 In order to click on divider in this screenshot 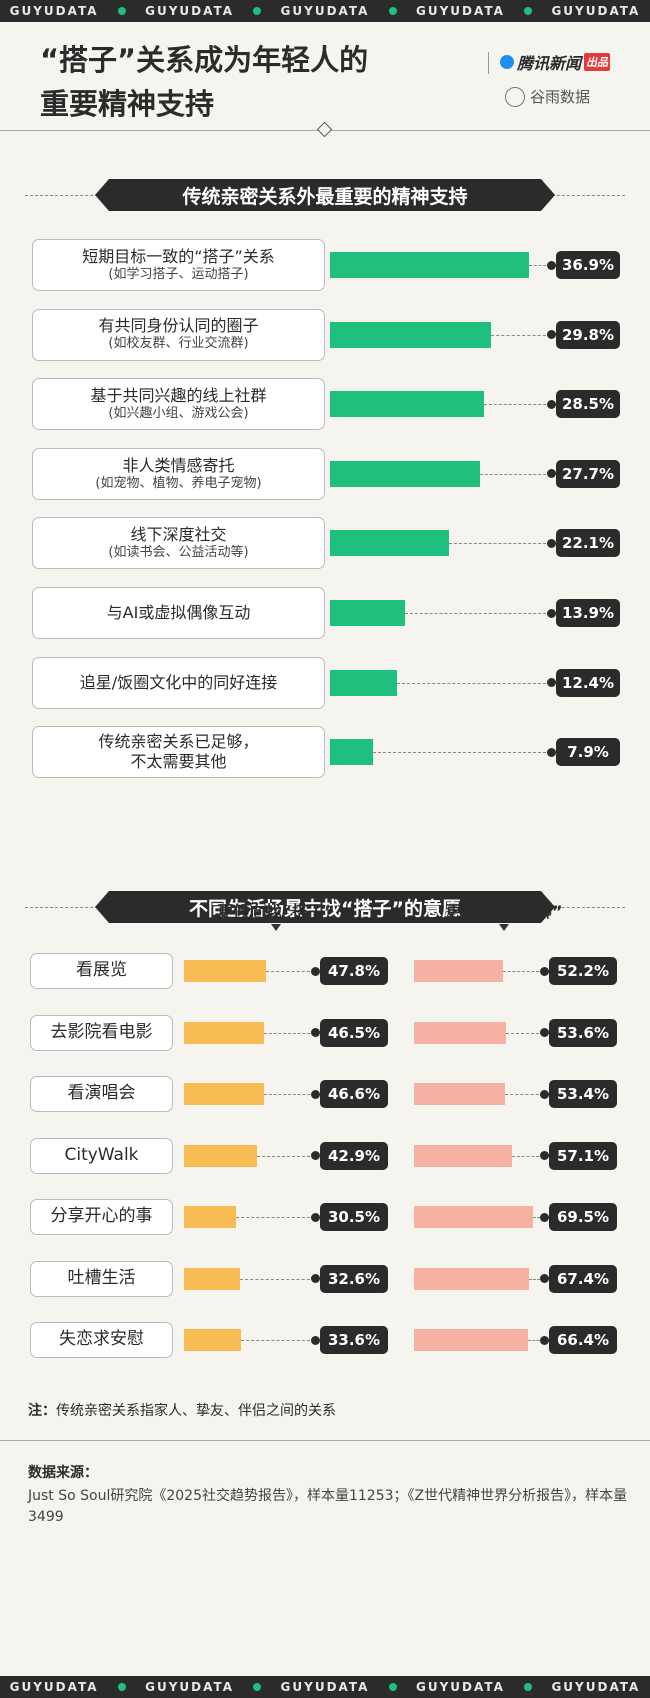, I will do `click(488, 63)`.